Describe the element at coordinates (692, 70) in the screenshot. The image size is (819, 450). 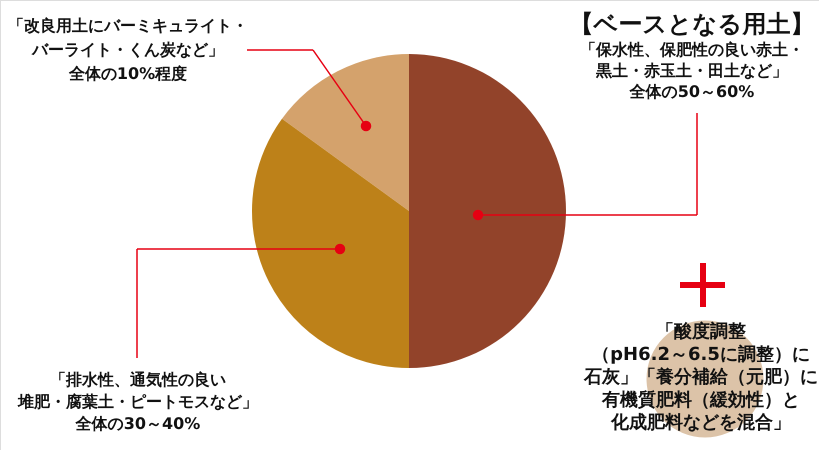
I see `slice-label: 「保水性、保肥性の良い赤土・黒土・赤玉土・田土など」全体の50～60%` at that location.